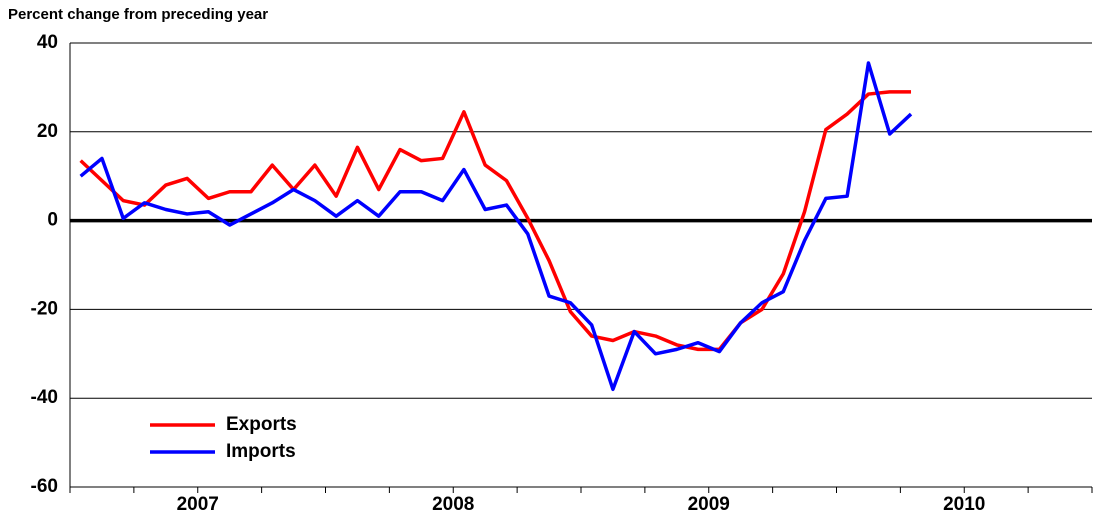  I want to click on x-tick-label: 2007, so click(198, 504).